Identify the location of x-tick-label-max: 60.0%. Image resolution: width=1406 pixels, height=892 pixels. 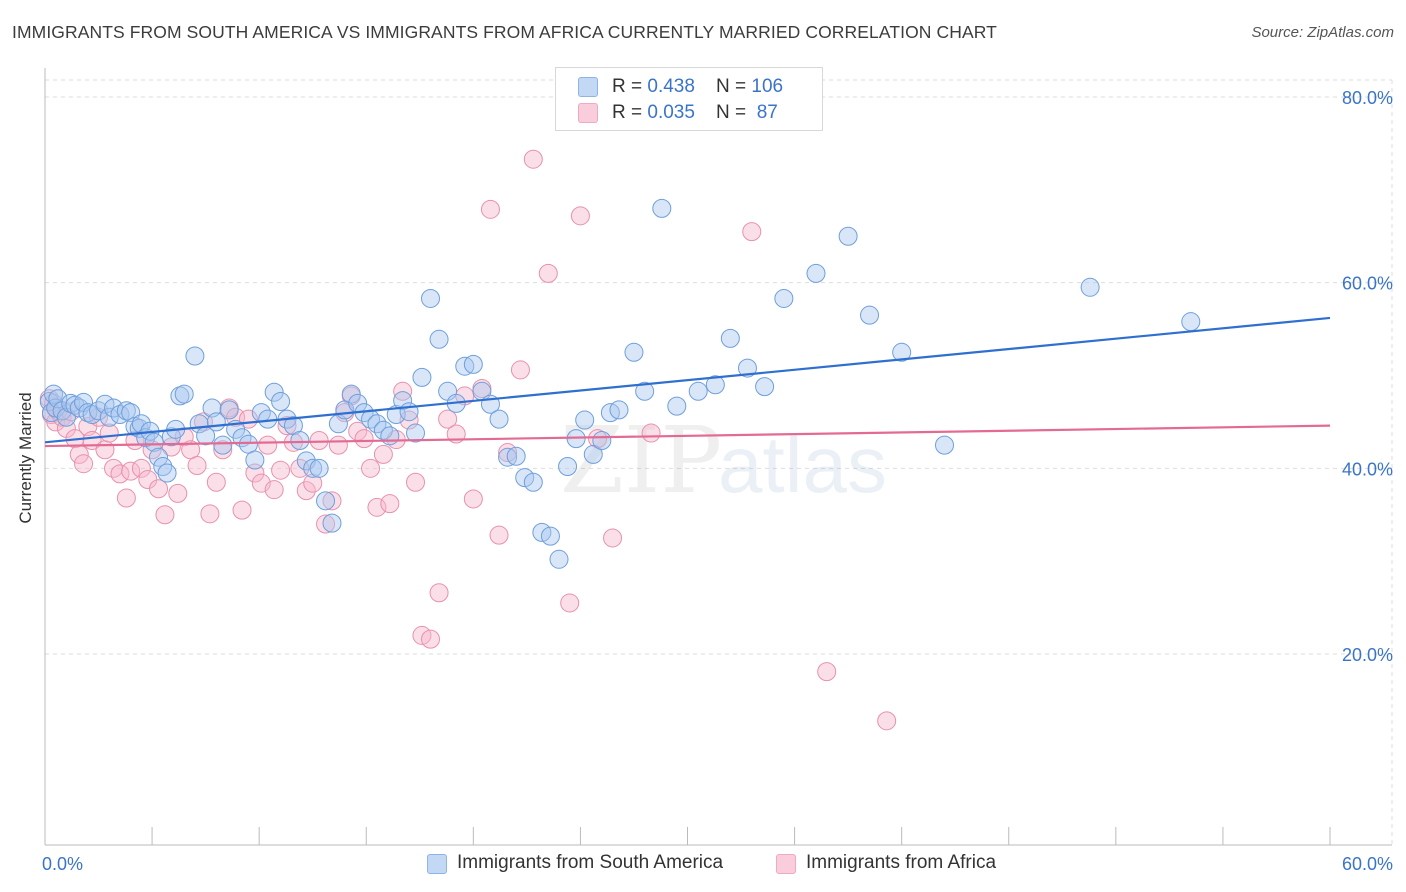
(1367, 864).